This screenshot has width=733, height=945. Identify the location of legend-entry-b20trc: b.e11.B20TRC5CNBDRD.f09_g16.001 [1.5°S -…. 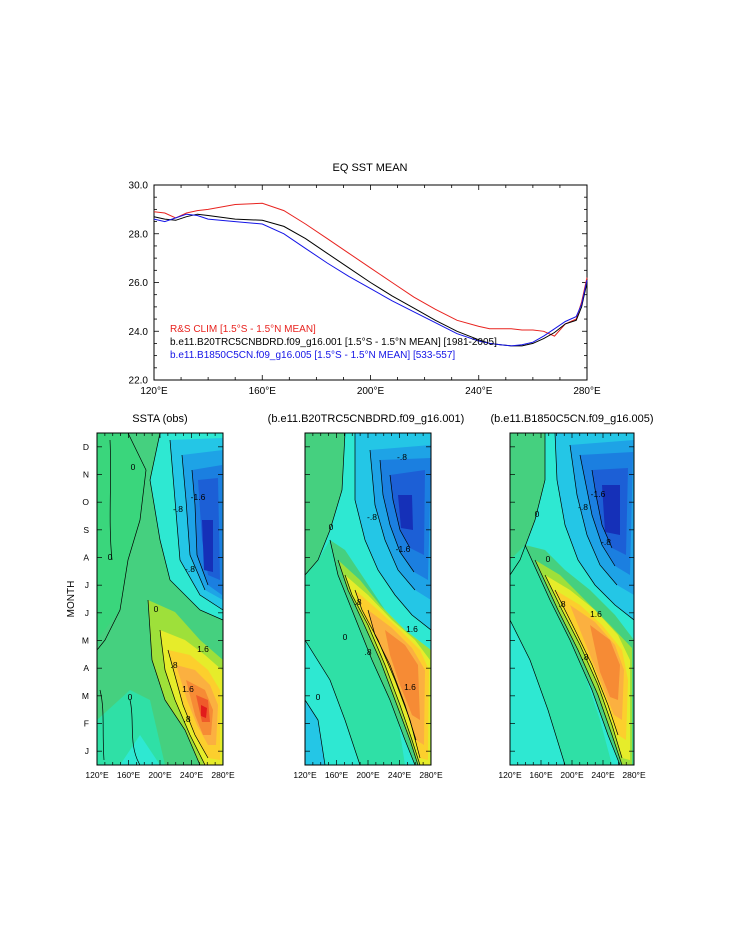
(333, 342).